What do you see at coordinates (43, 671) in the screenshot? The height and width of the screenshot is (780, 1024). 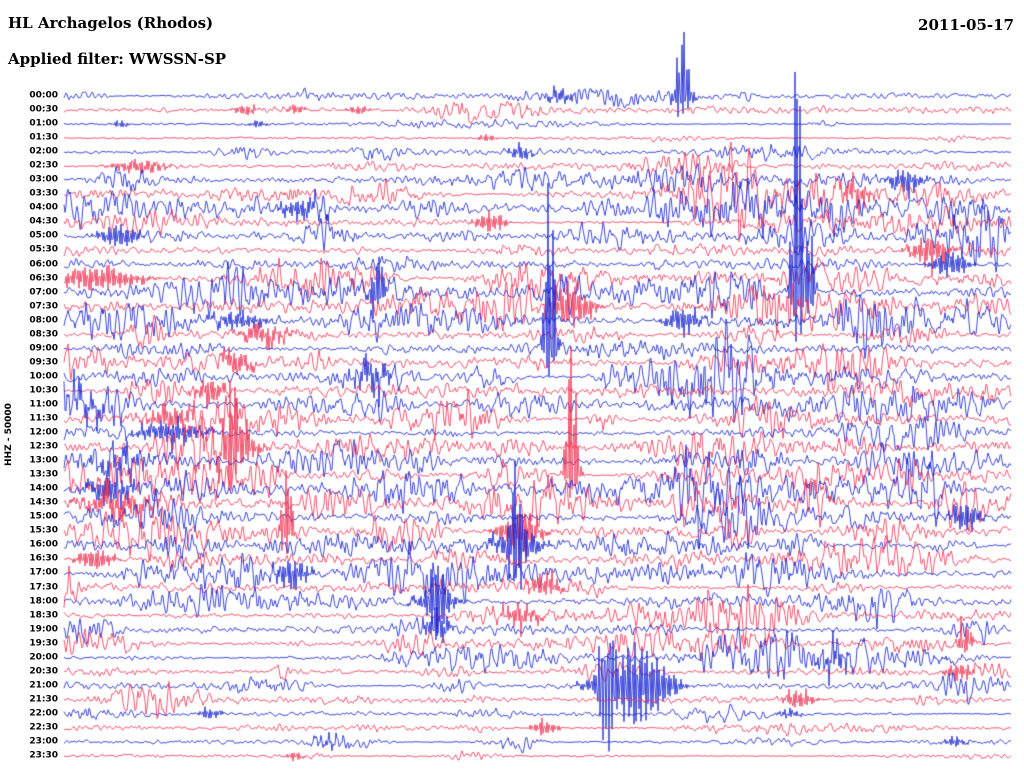 I see `time-label: 20:30` at bounding box center [43, 671].